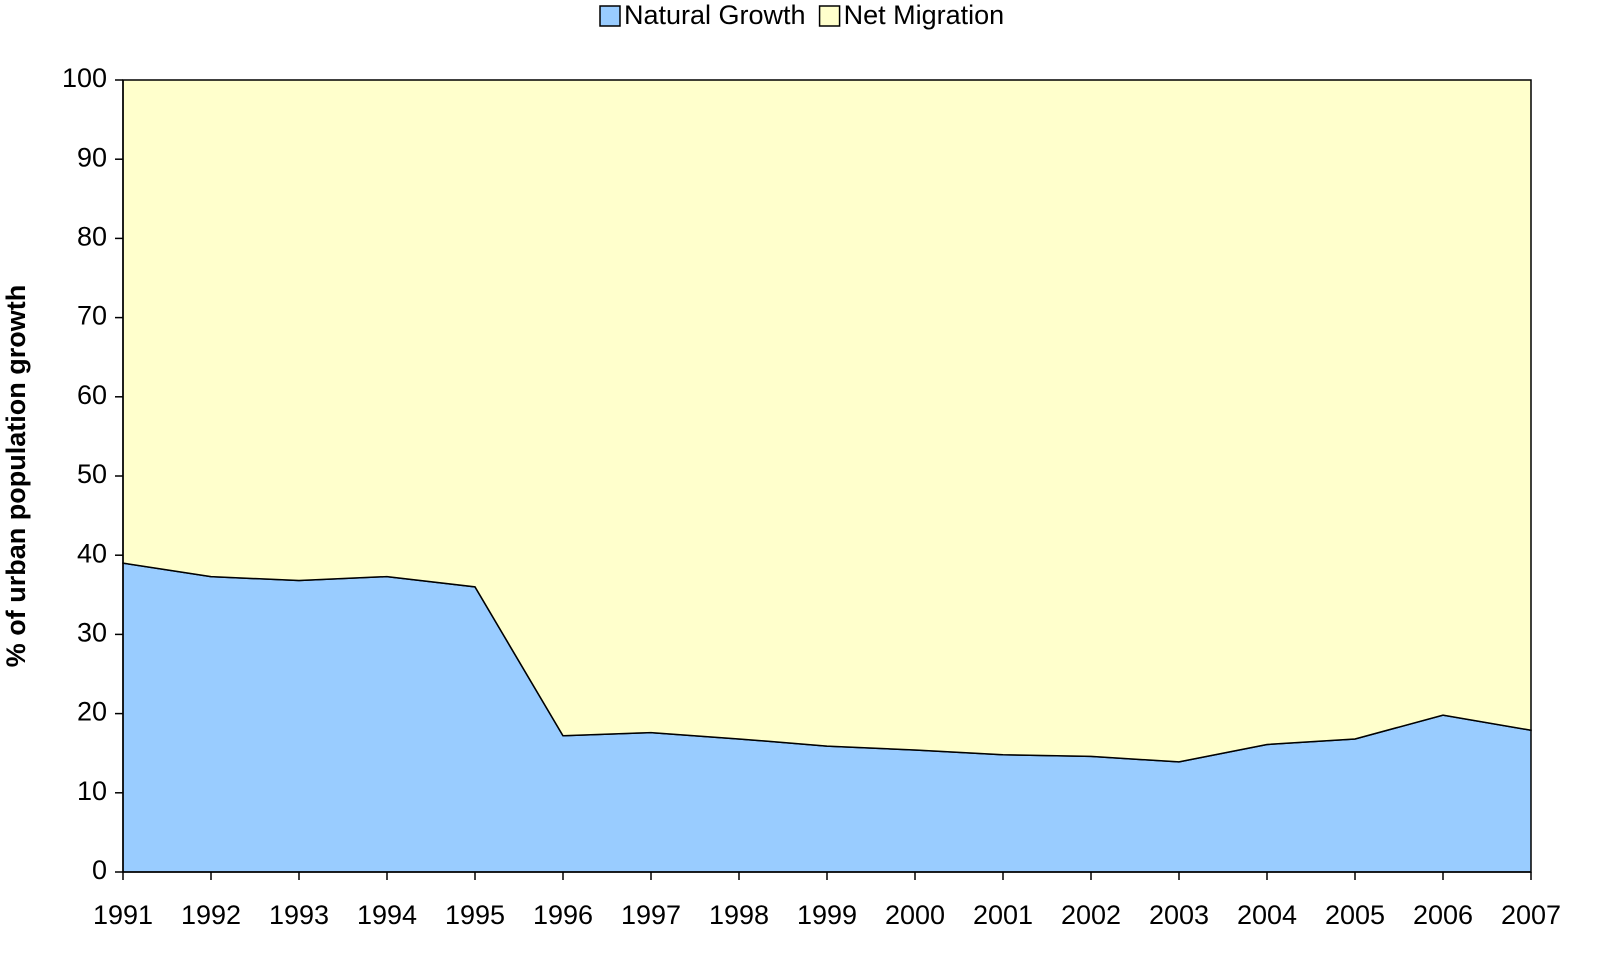  What do you see at coordinates (651, 915) in the screenshot?
I see `x-tick-label: 1997` at bounding box center [651, 915].